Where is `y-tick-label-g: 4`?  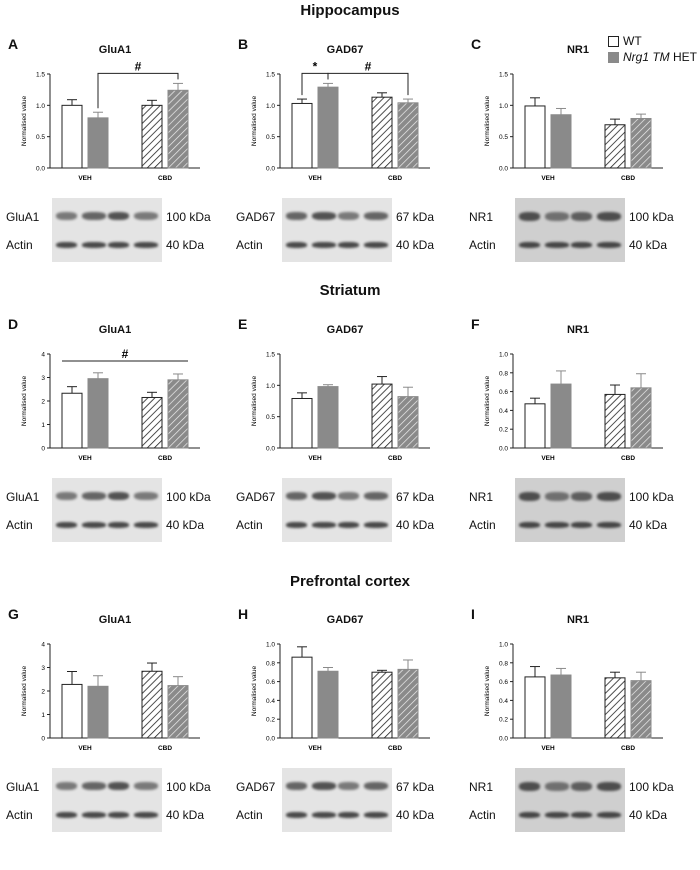
y-tick-label-g: 4 is located at coordinates (43, 645).